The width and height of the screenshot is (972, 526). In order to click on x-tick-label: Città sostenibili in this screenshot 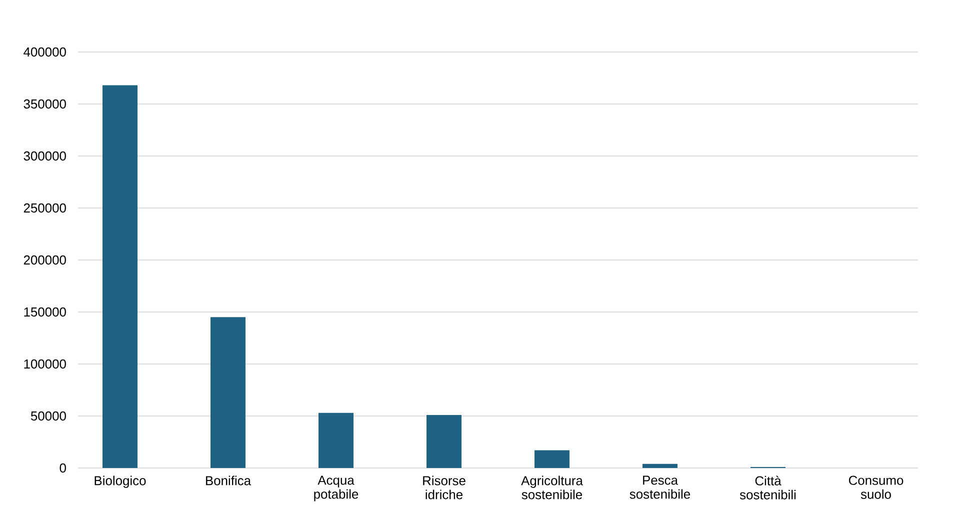, I will do `click(768, 488)`.